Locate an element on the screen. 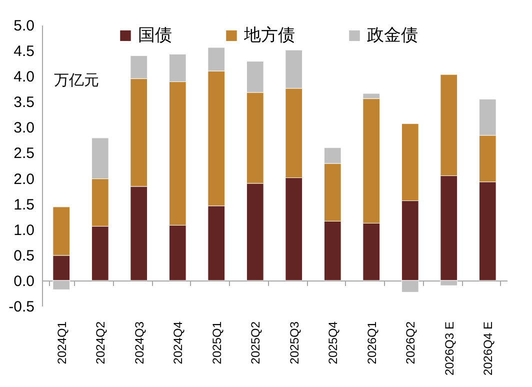  x-tick-label: 2026Q4 E is located at coordinates (488, 349).